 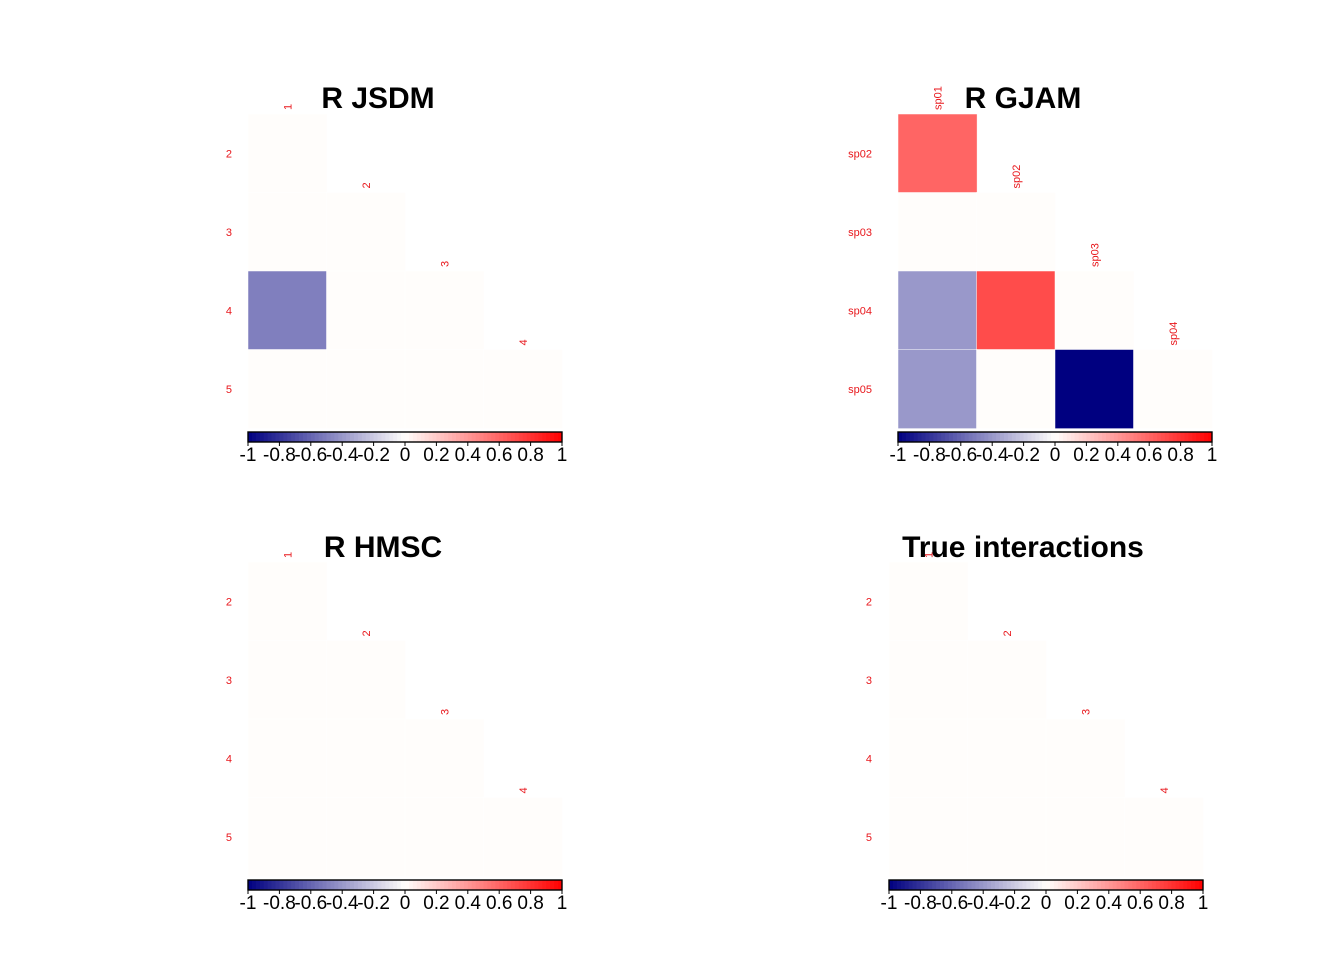 I want to click on column-label: 1, so click(x=929, y=555).